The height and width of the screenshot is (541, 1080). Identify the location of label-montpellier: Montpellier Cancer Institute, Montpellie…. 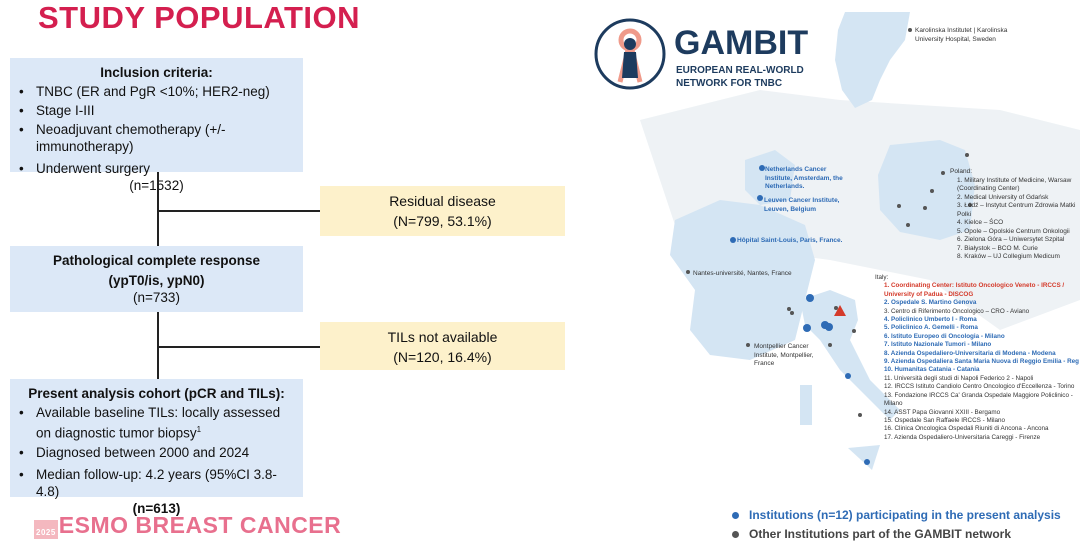
(784, 355).